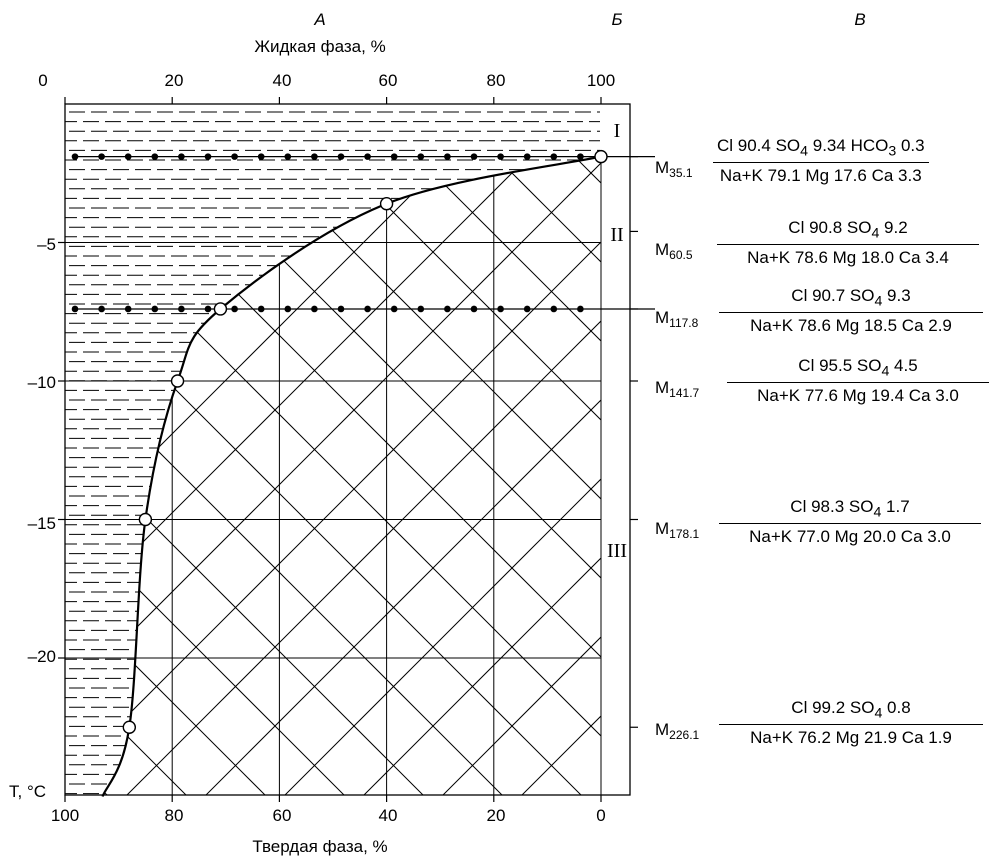  I want to click on column-header-a: А, so click(319, 19).